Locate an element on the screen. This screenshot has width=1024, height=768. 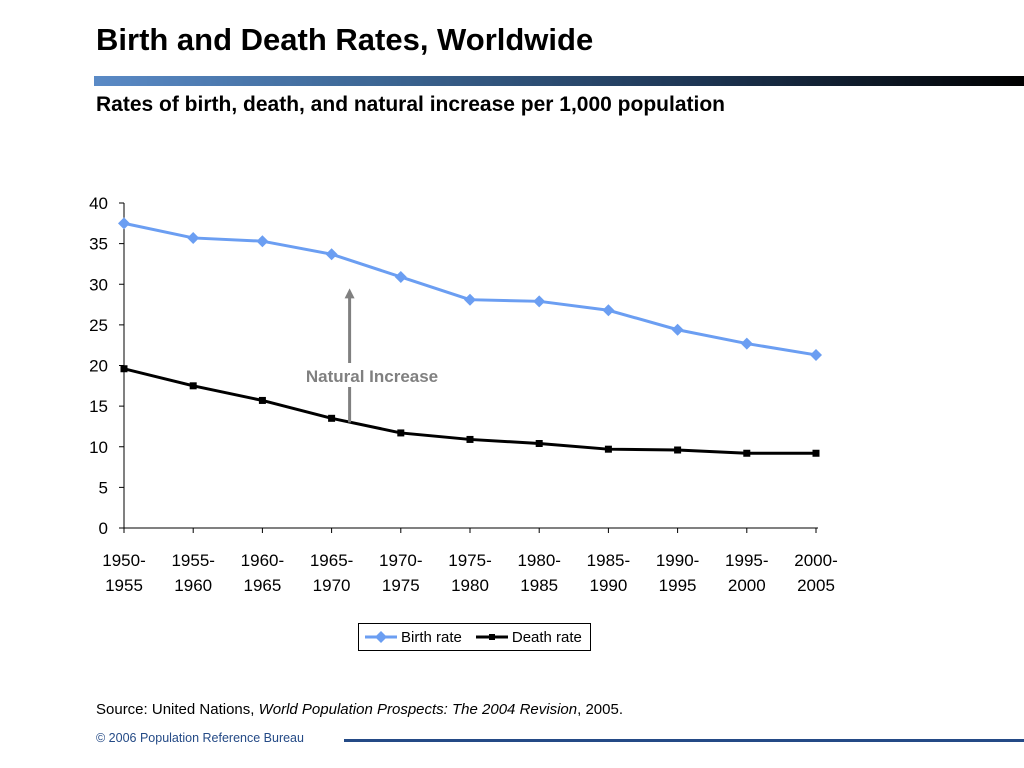
x-tick-label-line2: 2000 is located at coordinates (747, 585).